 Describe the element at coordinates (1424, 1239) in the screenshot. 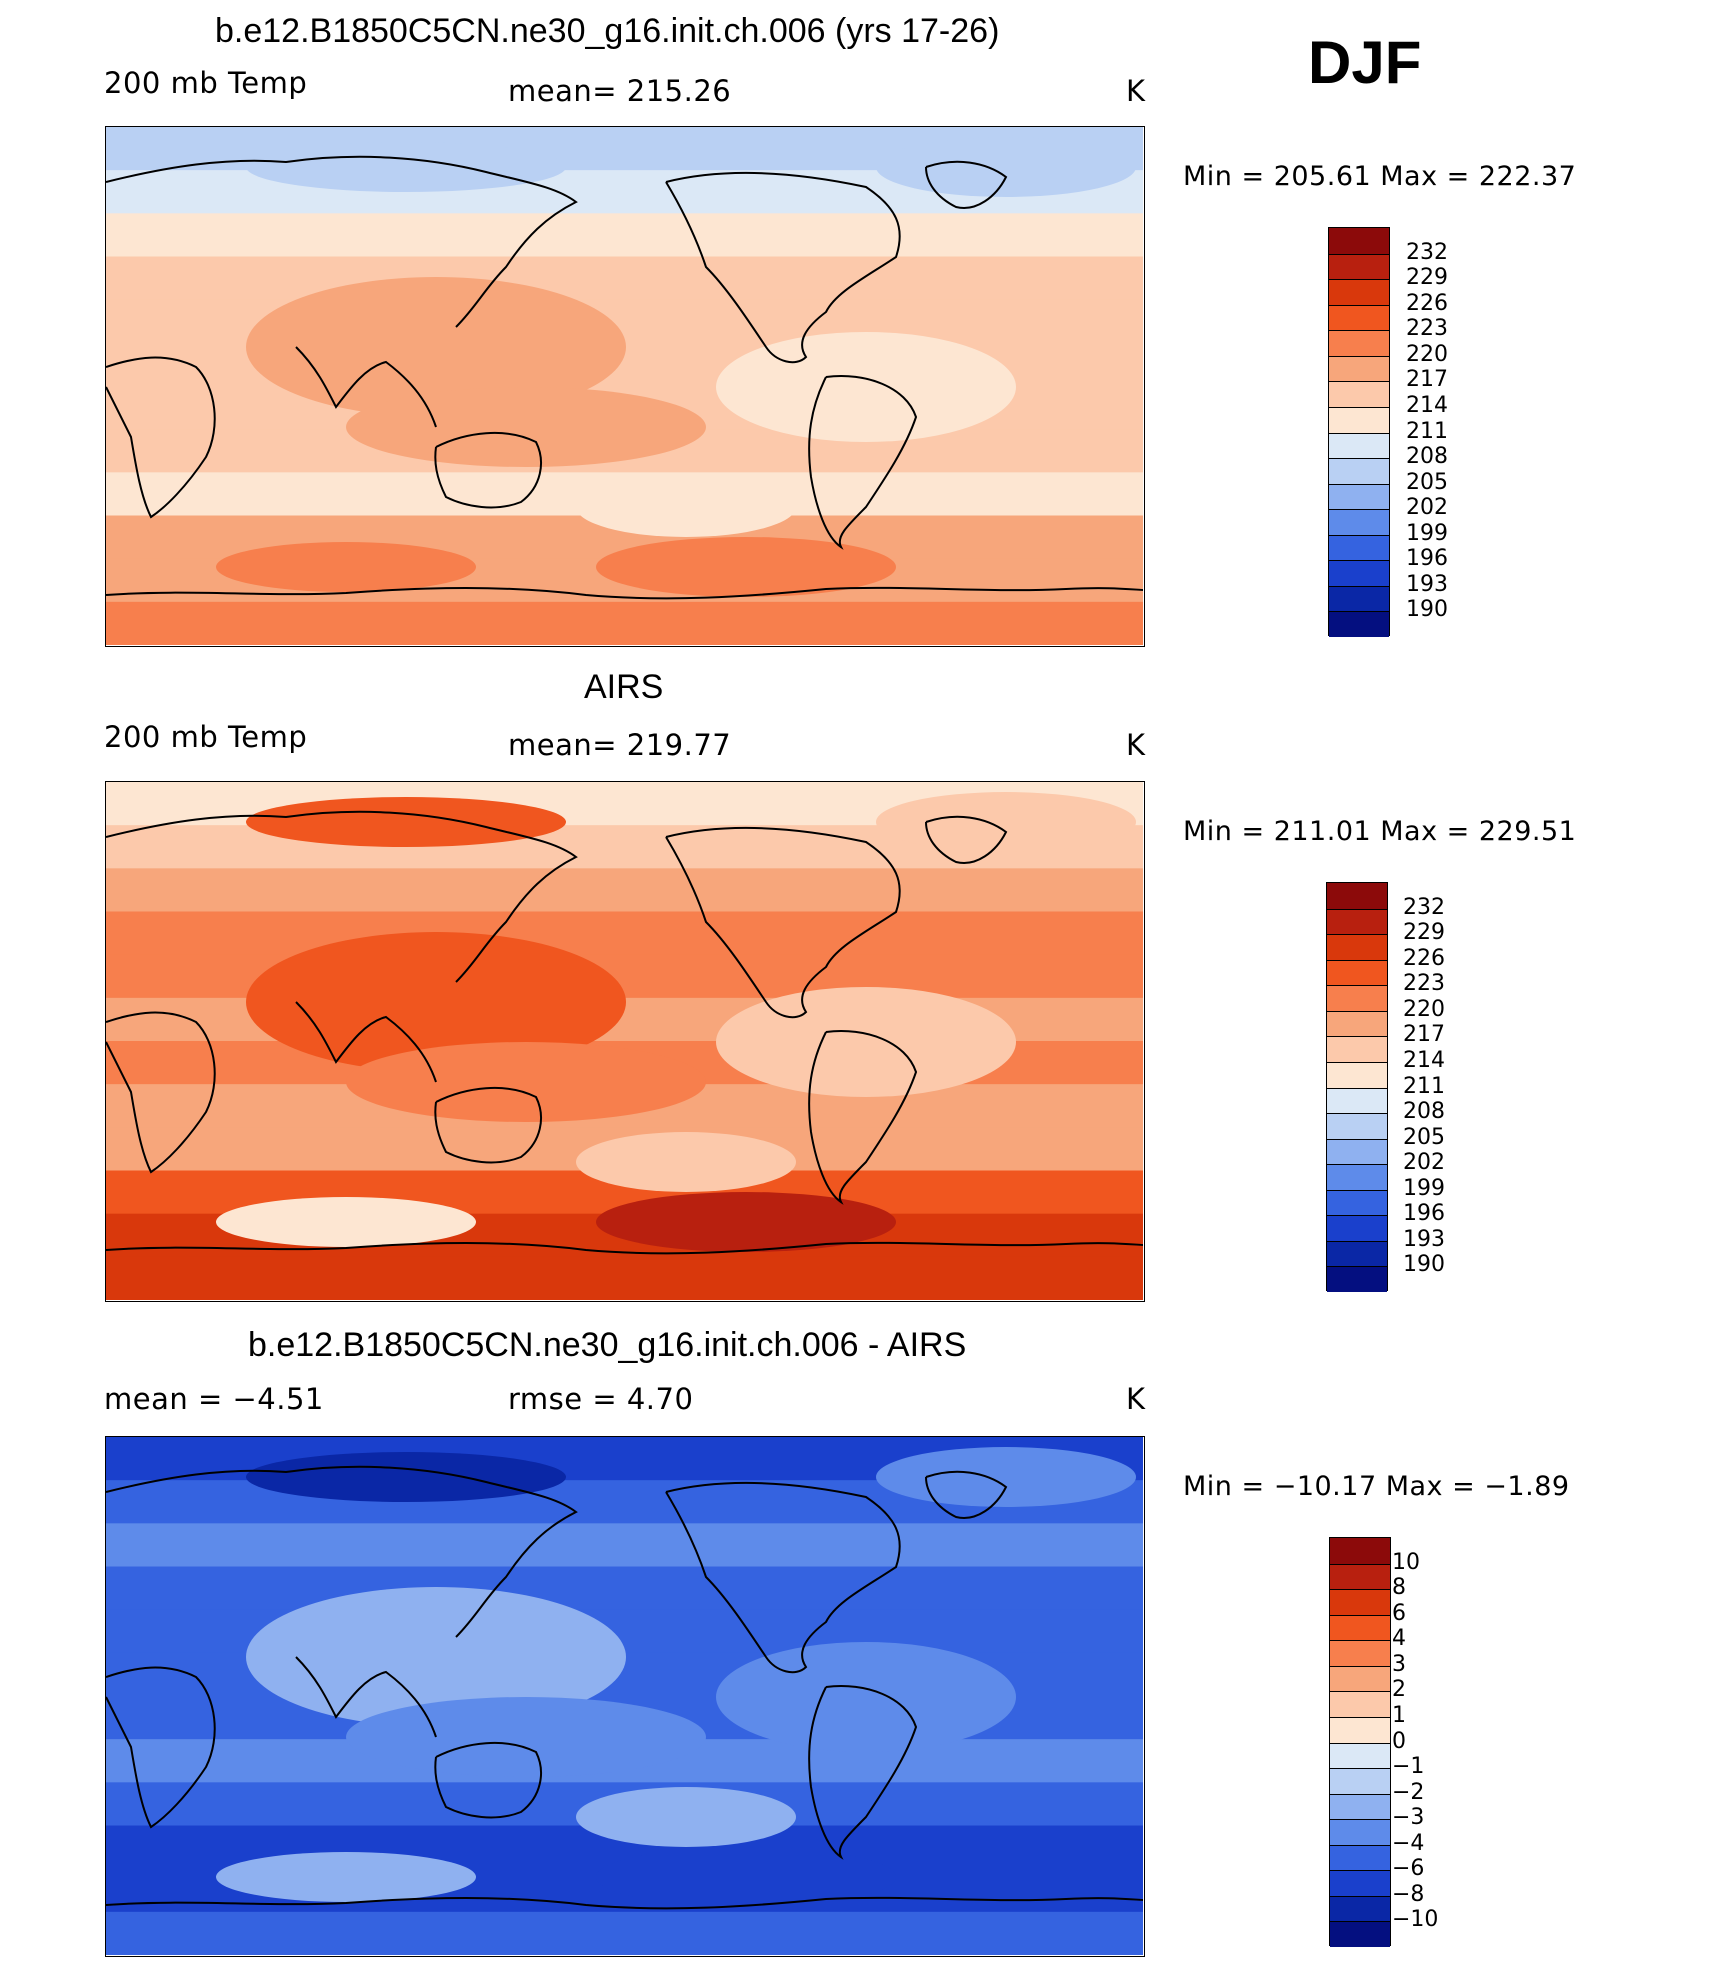

I see `colorbar-tick-label: 193` at that location.